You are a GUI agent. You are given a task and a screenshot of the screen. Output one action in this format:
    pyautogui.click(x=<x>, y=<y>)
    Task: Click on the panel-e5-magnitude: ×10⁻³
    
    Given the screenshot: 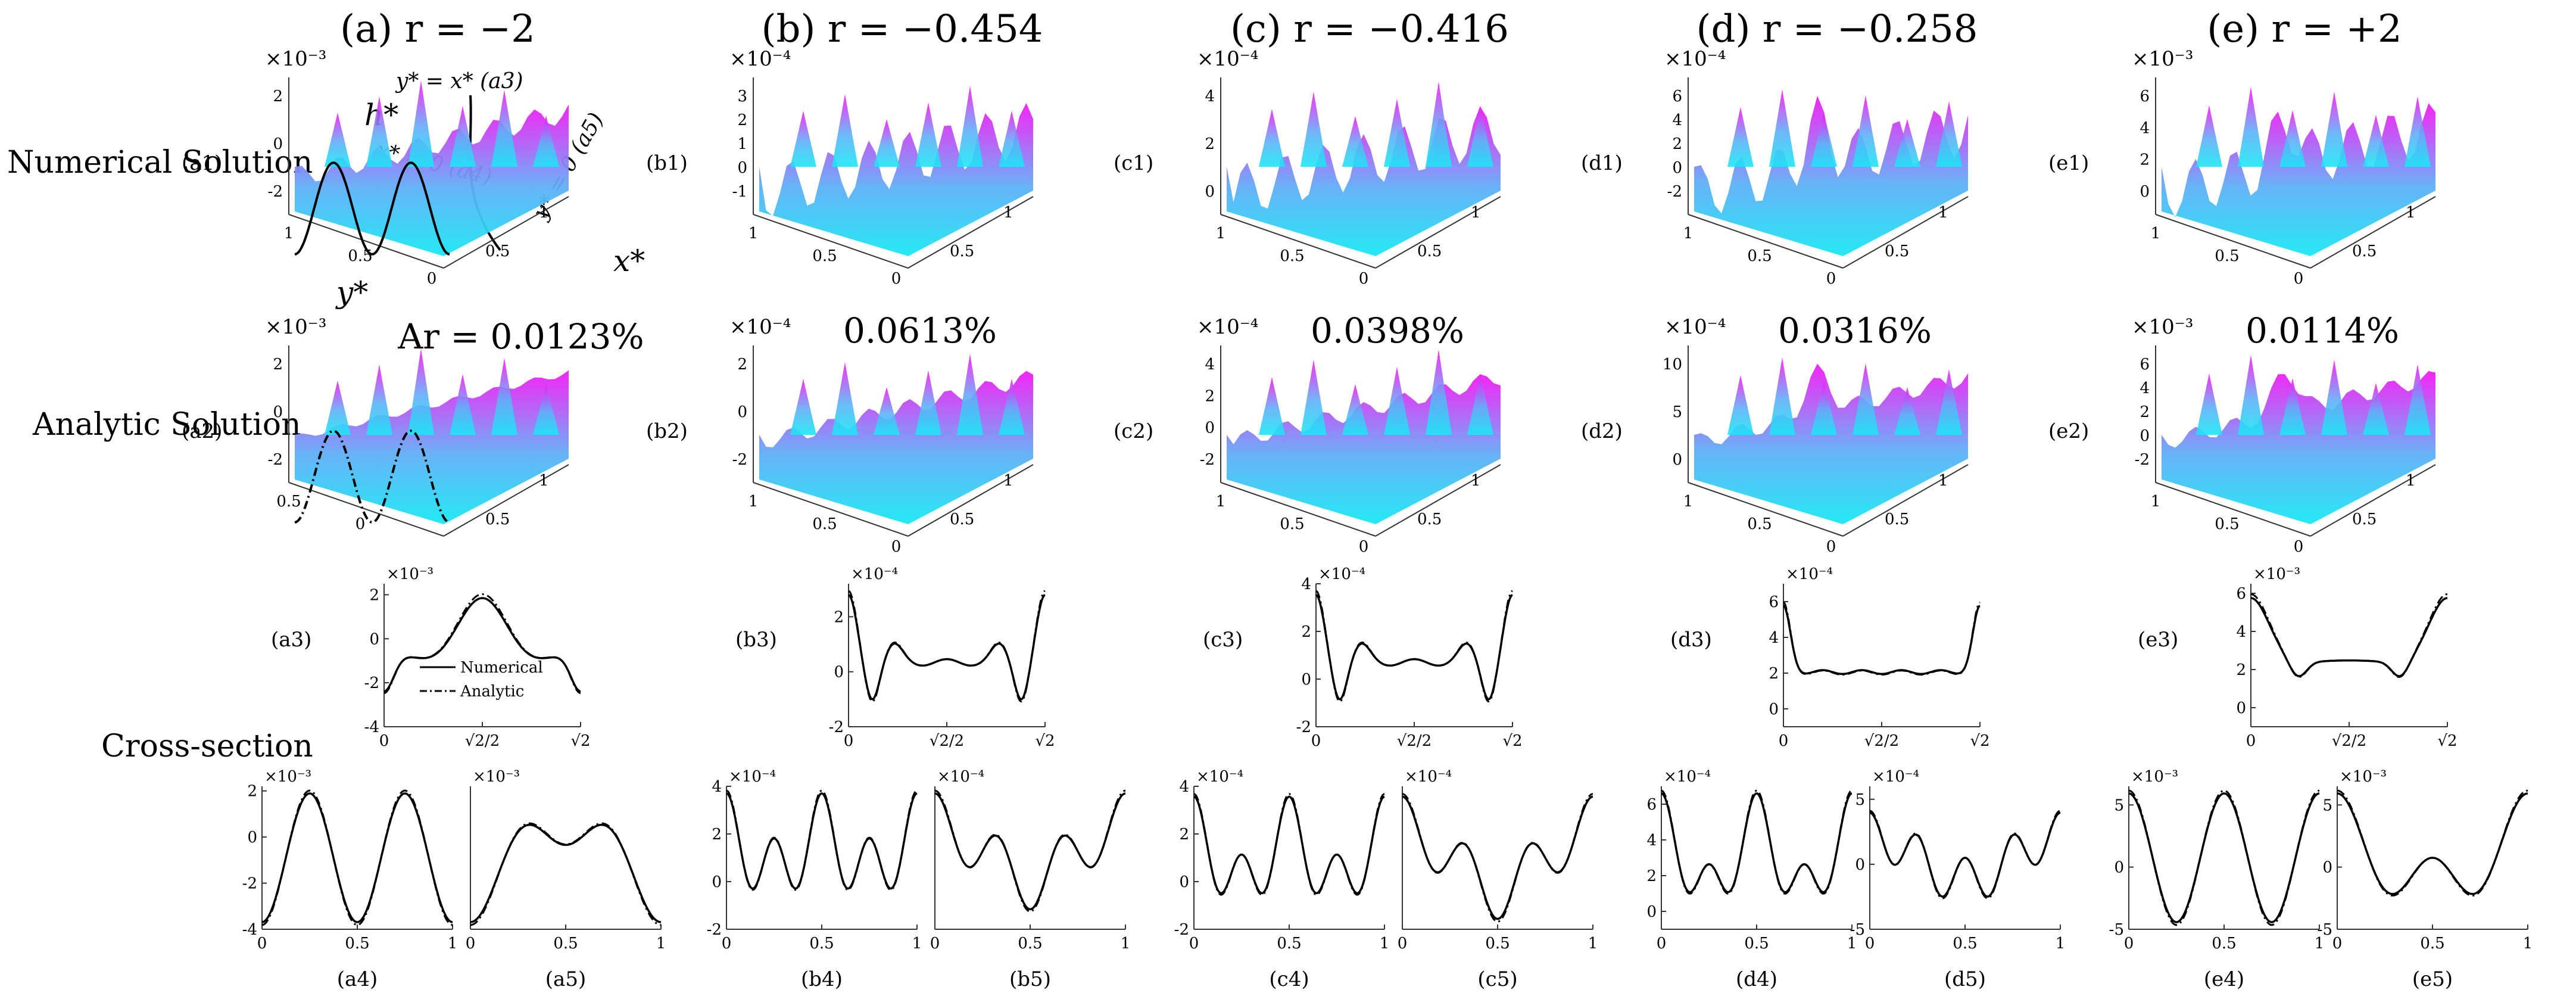 What is the action you would take?
    pyautogui.click(x=2364, y=777)
    